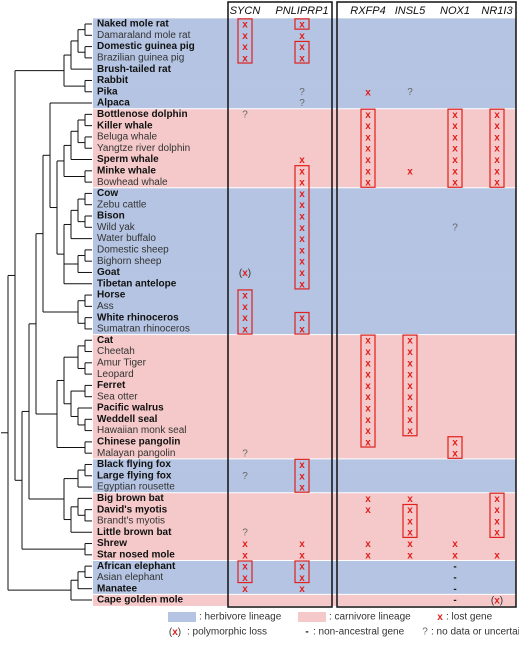  Describe the element at coordinates (117, 588) in the screenshot. I see `species-name: Manatee` at that location.